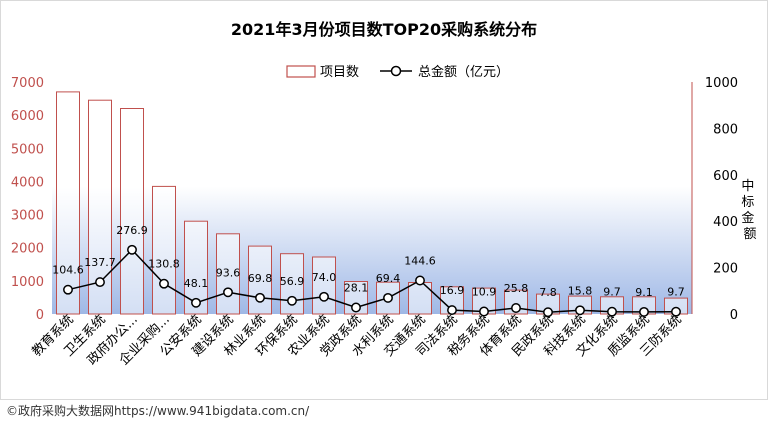 The width and height of the screenshot is (768, 422). I want to click on line-data-label: 144.6, so click(420, 261).